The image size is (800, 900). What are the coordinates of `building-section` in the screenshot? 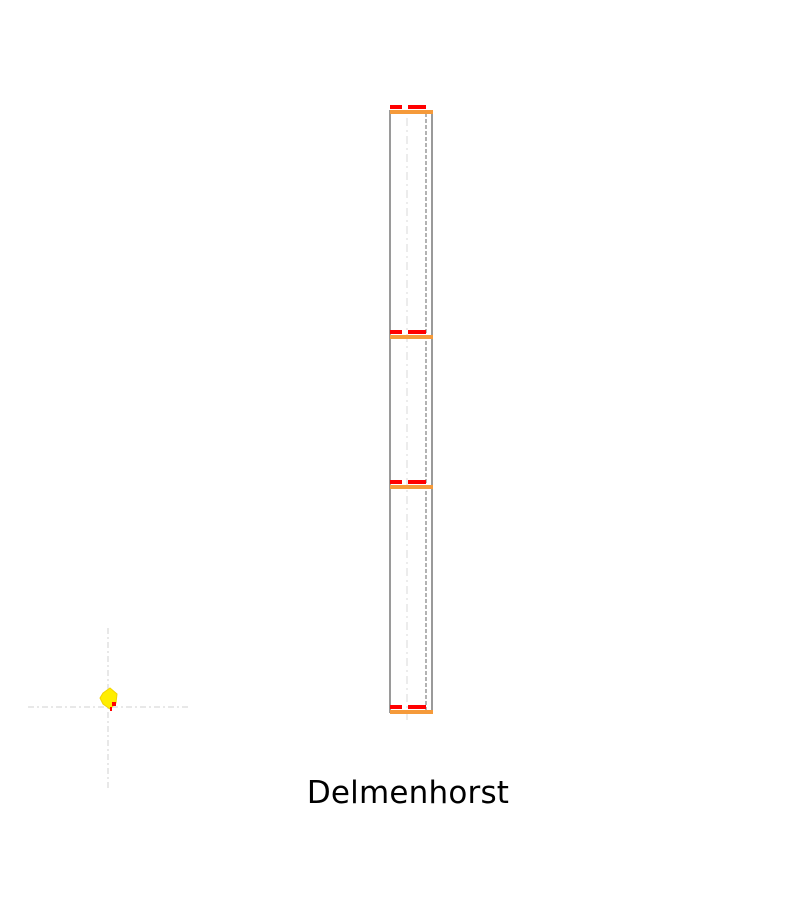 It's located at (411, 414).